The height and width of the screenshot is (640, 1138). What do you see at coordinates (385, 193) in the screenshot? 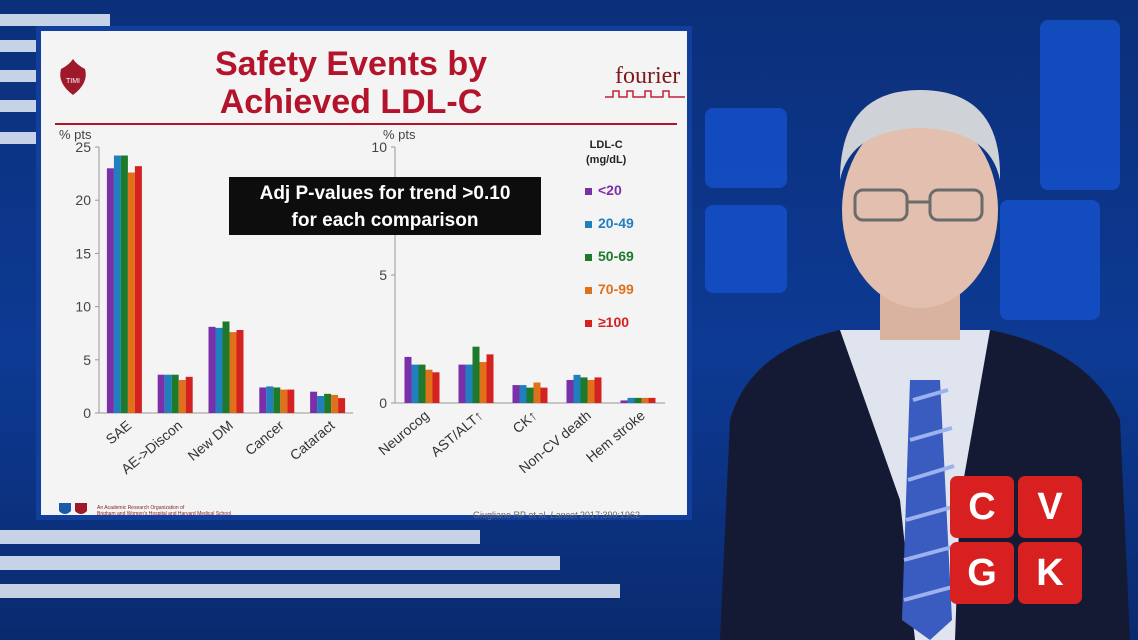
I see `annotation-line: Adj P-values for trend >0.10` at bounding box center [385, 193].